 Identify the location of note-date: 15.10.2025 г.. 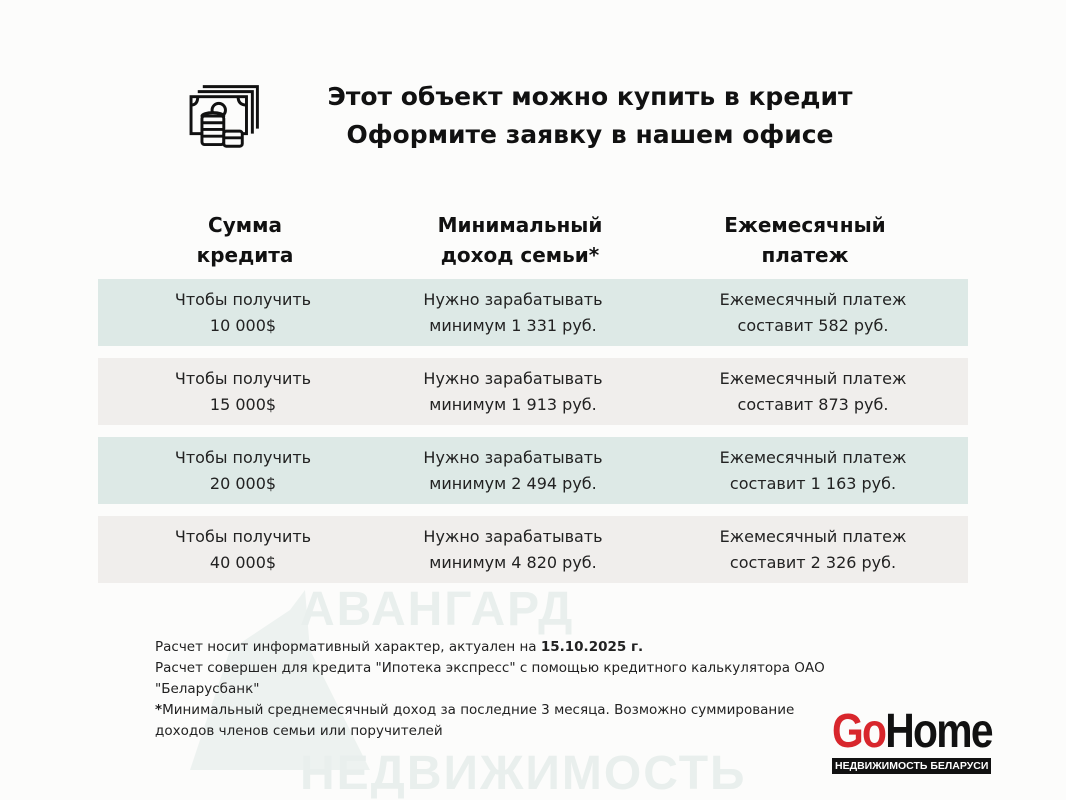
(592, 647).